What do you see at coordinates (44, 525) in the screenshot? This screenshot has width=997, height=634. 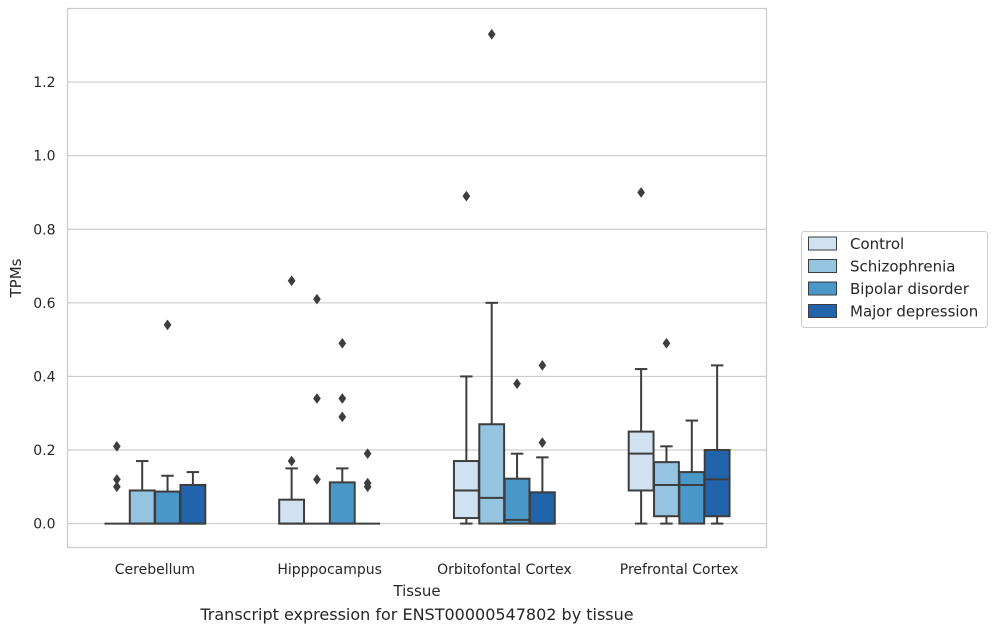 I see `y-tick-label: 0.0` at bounding box center [44, 525].